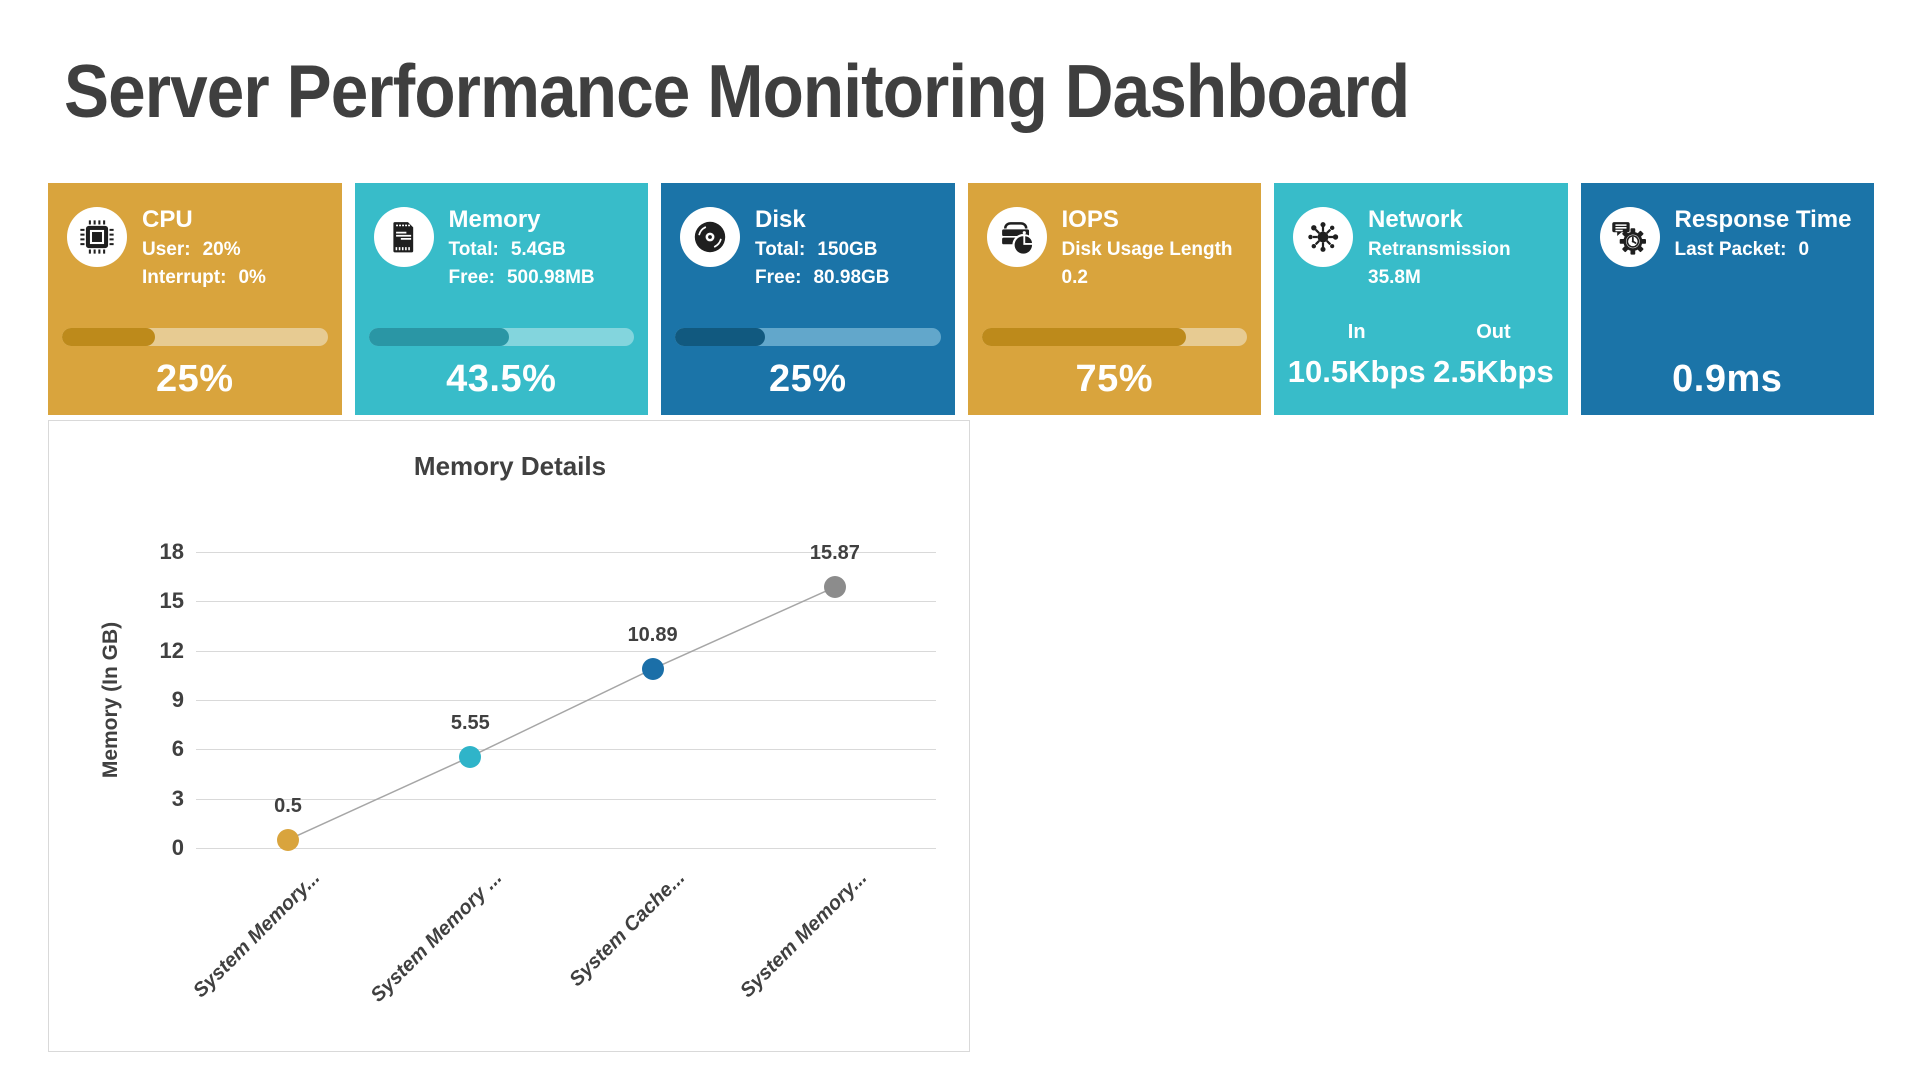 The image size is (1920, 1080). Describe the element at coordinates (1415, 219) in the screenshot. I see `card-title: Network` at that location.